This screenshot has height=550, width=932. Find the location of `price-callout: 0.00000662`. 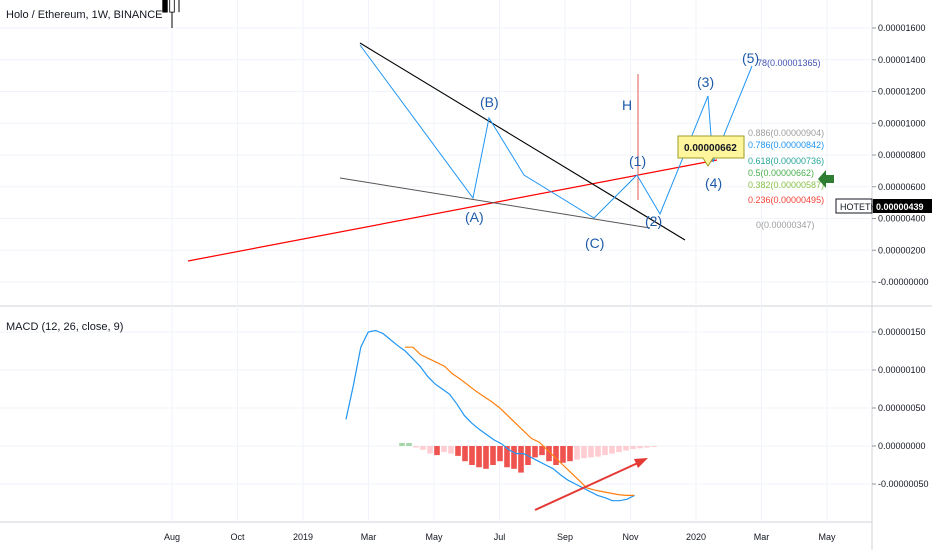

price-callout: 0.00000662 is located at coordinates (711, 151).